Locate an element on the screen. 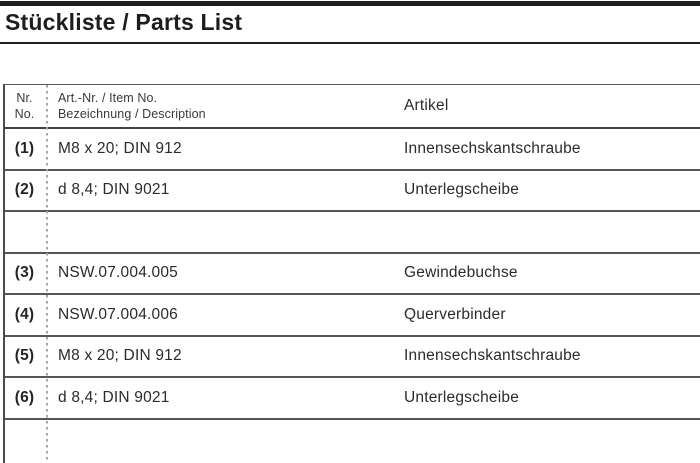  row-number: (5) is located at coordinates (24, 356).